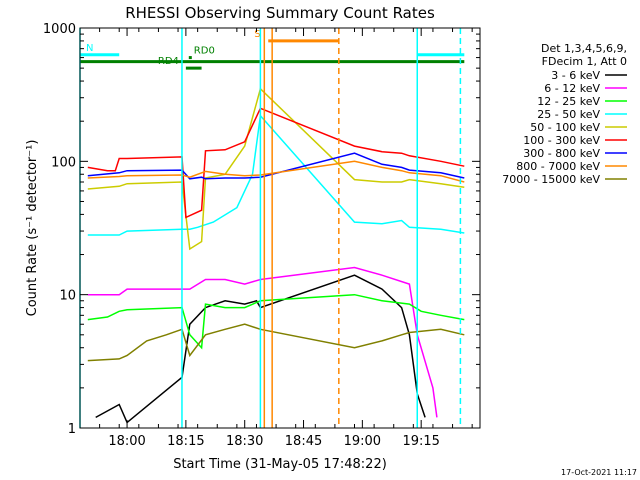  I want to click on legend-item-label: 300 - 800 keV, so click(561, 153).